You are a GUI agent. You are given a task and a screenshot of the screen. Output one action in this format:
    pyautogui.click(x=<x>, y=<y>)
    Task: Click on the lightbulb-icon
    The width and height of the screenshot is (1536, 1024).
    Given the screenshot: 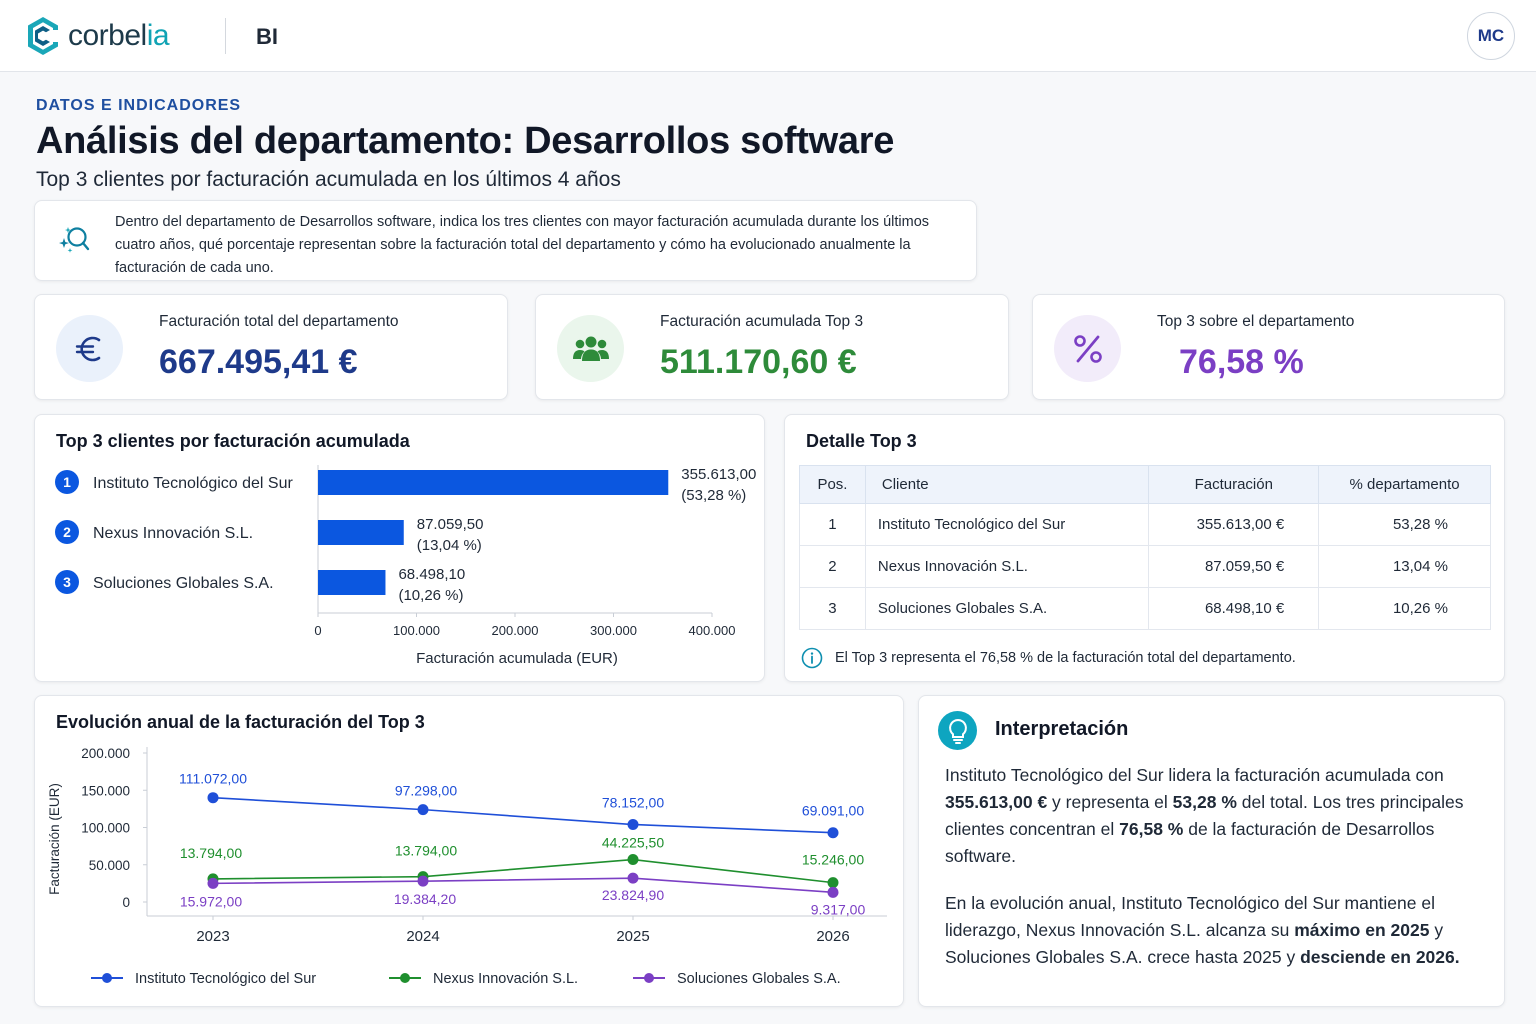 What is the action you would take?
    pyautogui.click(x=957, y=731)
    